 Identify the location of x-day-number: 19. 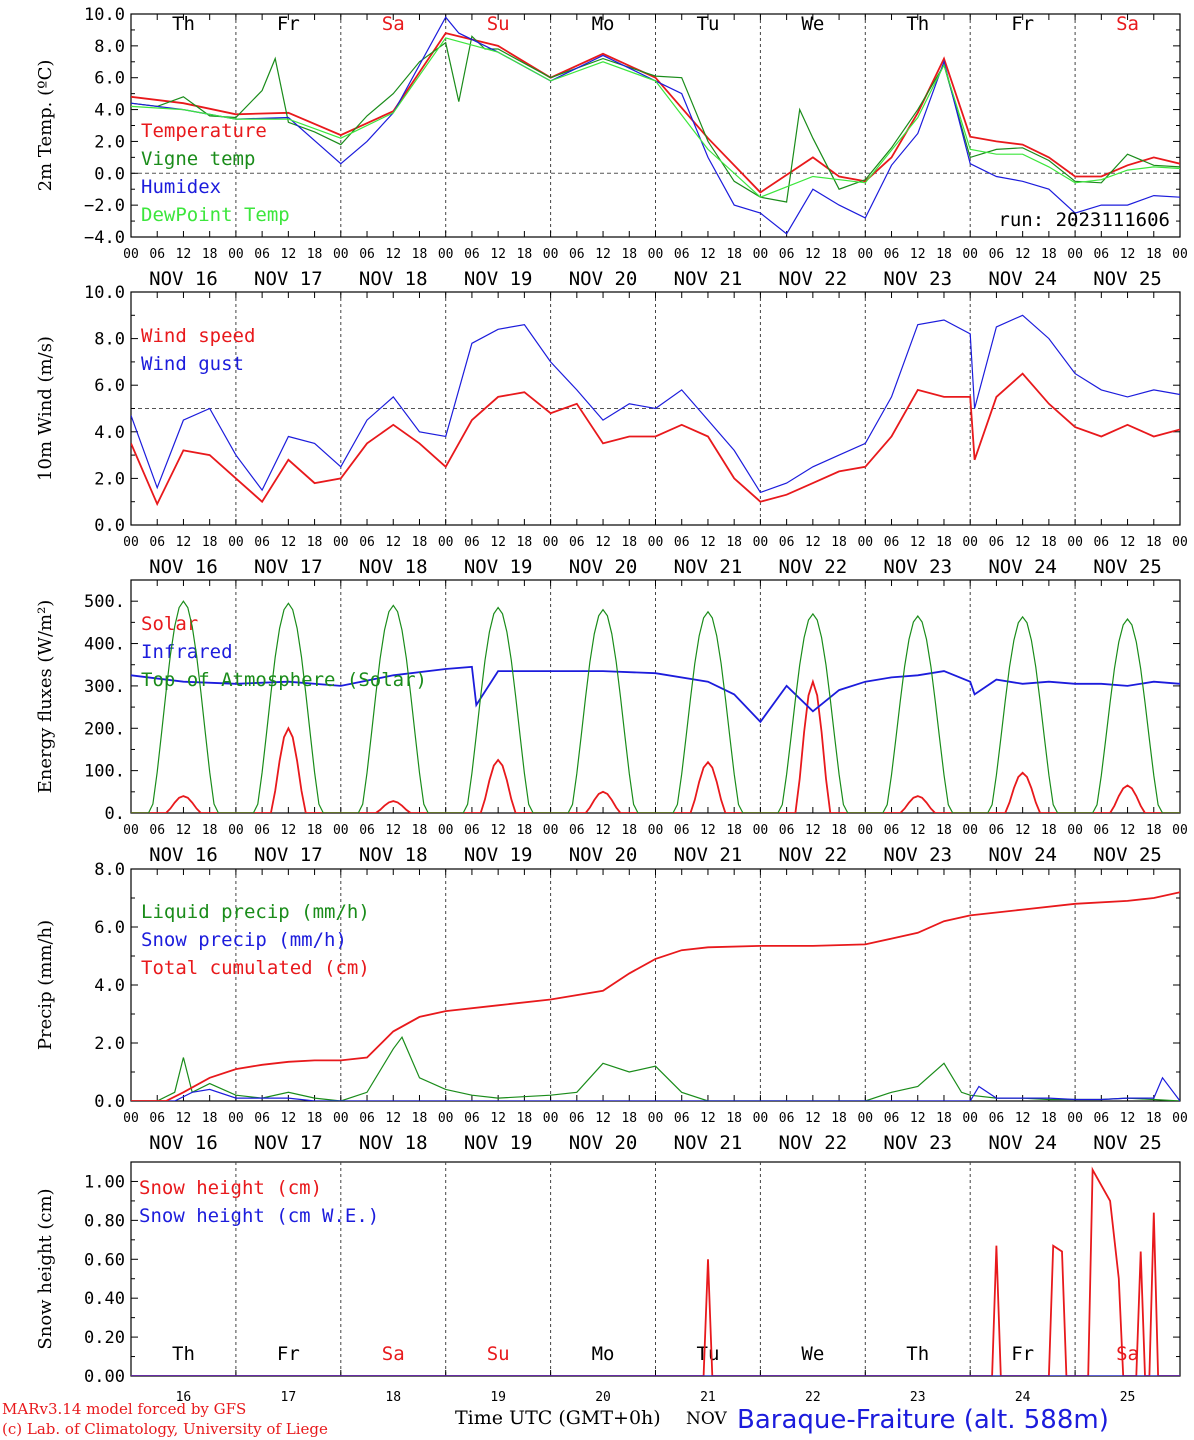
(498, 1397).